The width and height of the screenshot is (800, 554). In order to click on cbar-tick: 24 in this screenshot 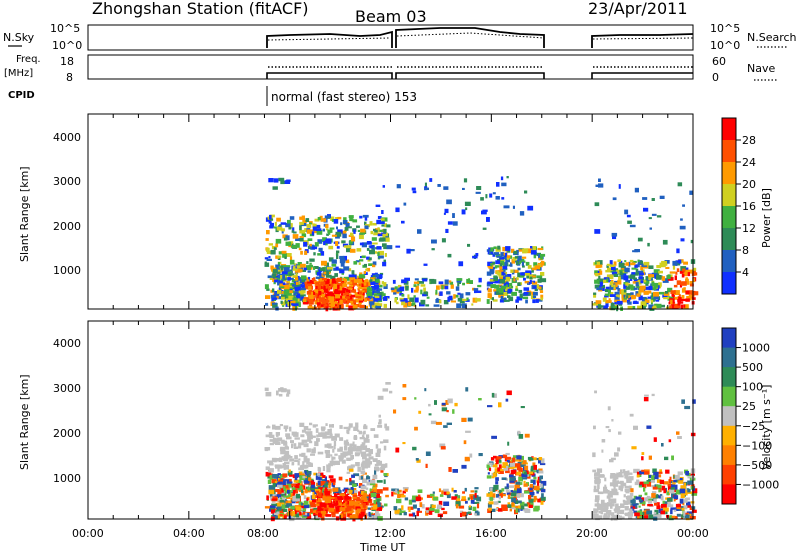, I will do `click(749, 162)`.